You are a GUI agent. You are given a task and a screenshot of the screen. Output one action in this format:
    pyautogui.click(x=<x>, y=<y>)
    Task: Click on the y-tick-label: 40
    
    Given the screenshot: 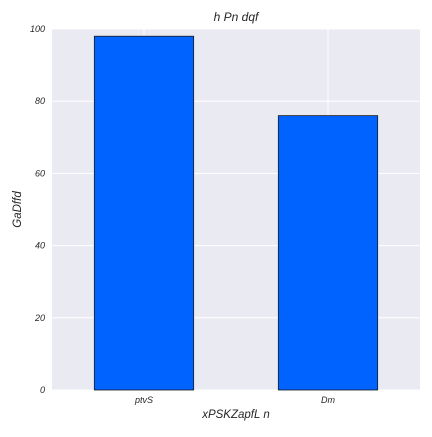 What is the action you would take?
    pyautogui.click(x=40, y=246)
    